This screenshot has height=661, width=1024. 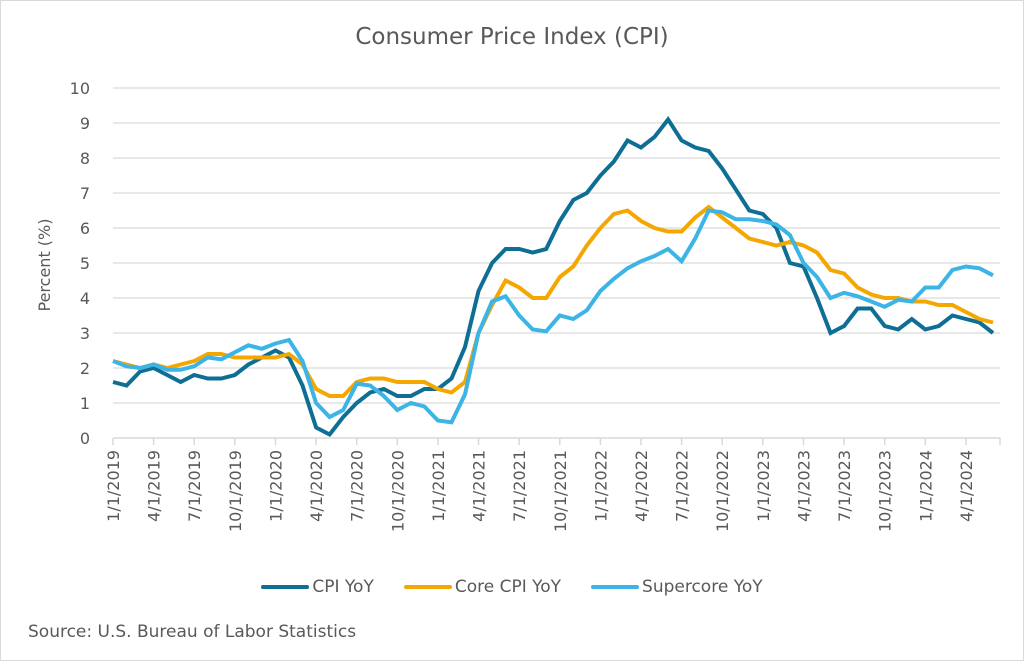 What do you see at coordinates (285, 587) in the screenshot?
I see `legend-swatch-cpi` at bounding box center [285, 587].